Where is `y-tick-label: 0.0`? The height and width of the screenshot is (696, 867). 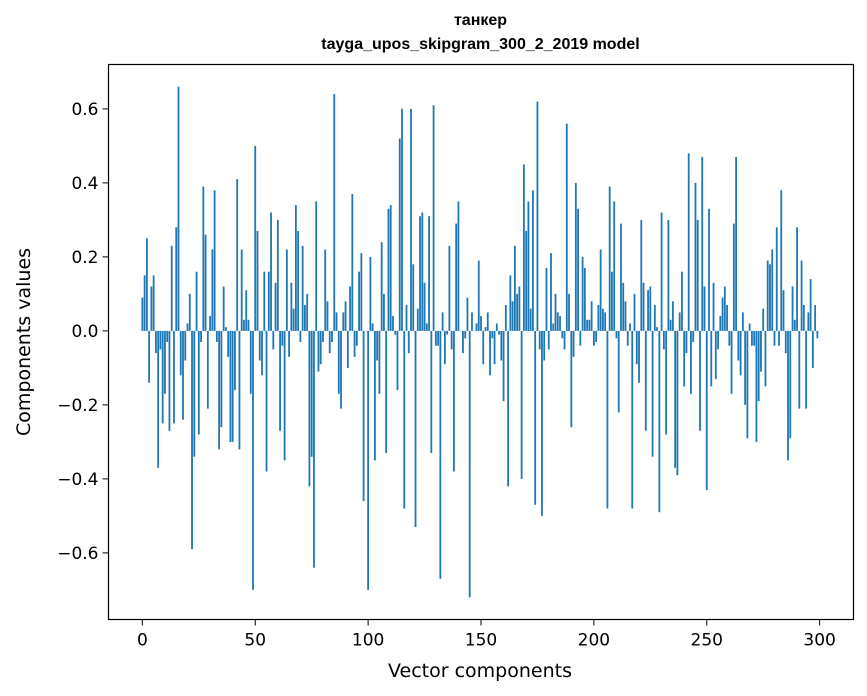
y-tick-label: 0.0 is located at coordinates (84, 332).